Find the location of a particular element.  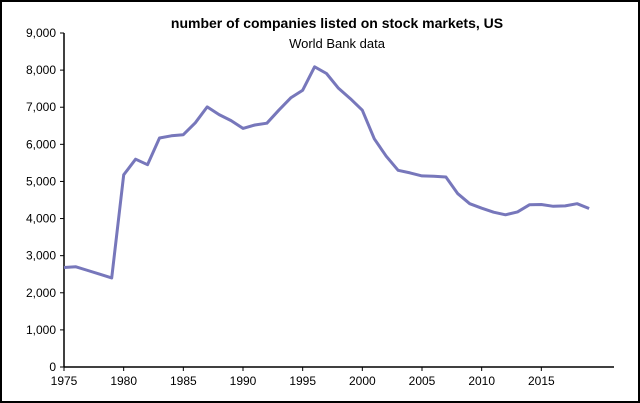

y-tick-label: 8,000 is located at coordinates (41, 70).